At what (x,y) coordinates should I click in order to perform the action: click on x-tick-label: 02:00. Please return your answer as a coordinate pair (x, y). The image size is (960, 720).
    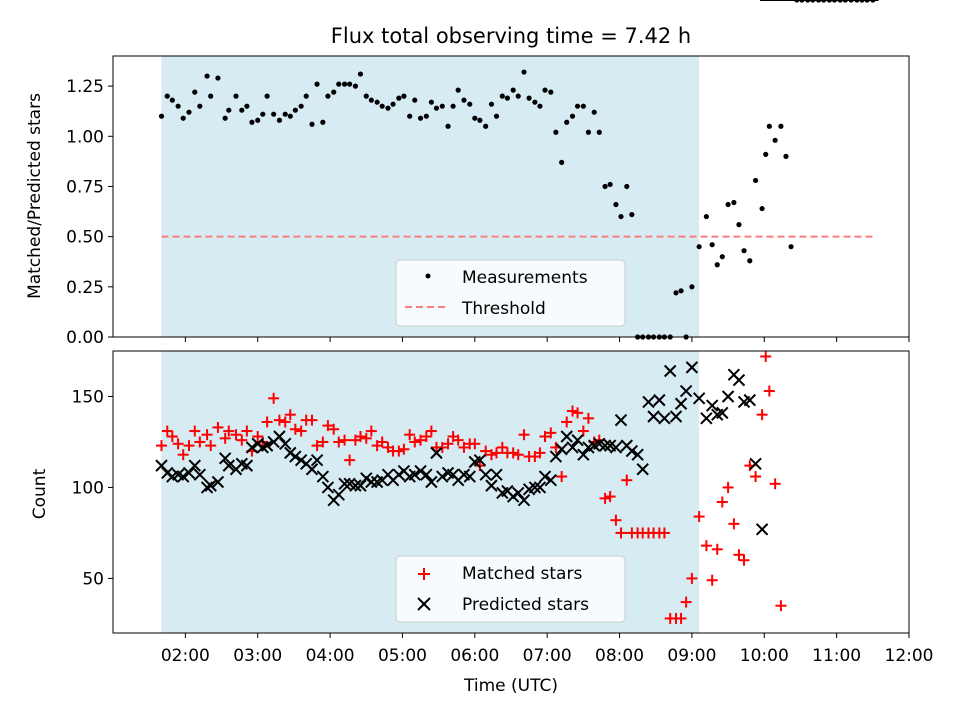
    Looking at the image, I should click on (185, 656).